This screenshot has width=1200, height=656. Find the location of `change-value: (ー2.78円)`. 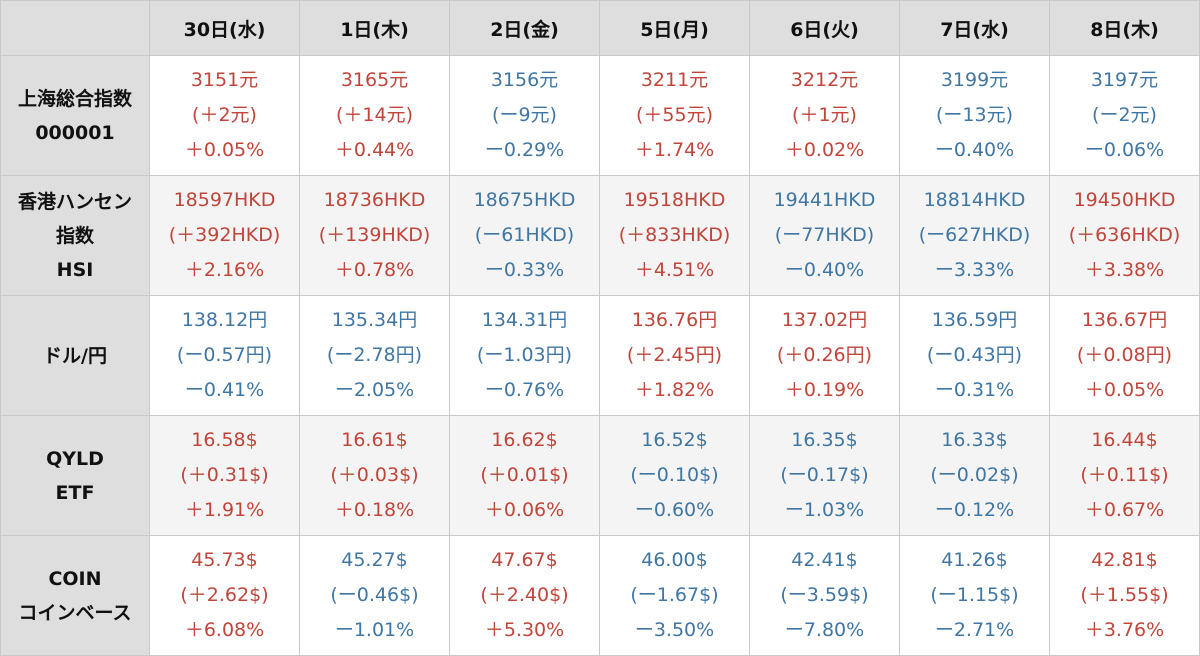

change-value: (ー2.78円) is located at coordinates (374, 355).